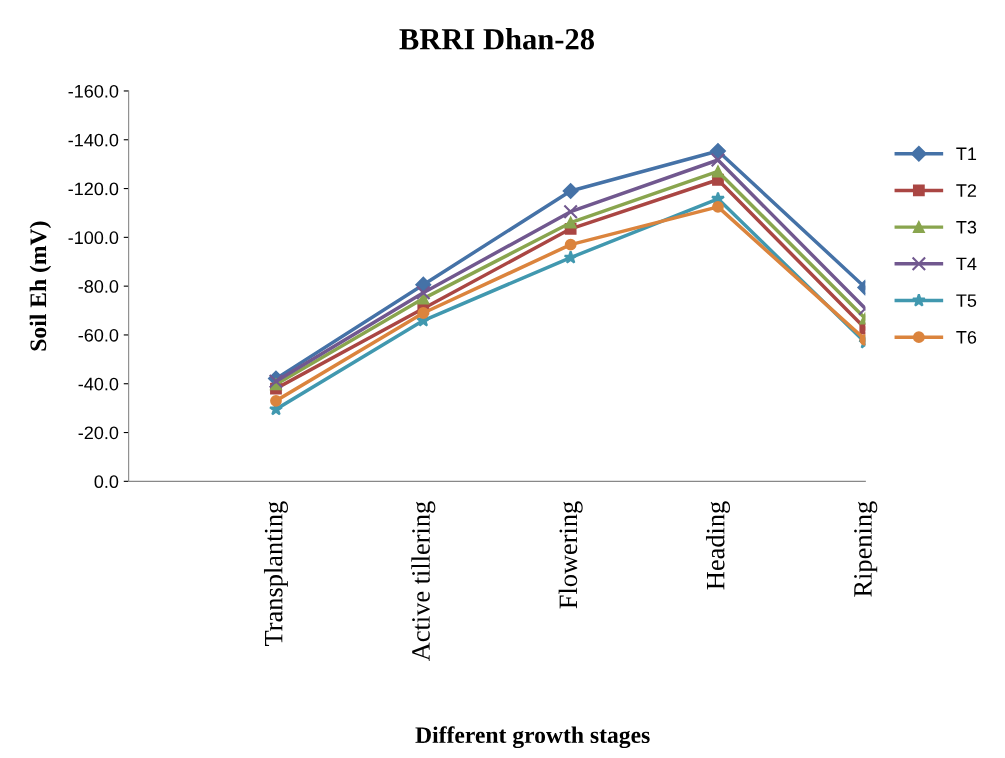  Describe the element at coordinates (532, 737) in the screenshot. I see `x-axis-title: Different growth stages` at that location.